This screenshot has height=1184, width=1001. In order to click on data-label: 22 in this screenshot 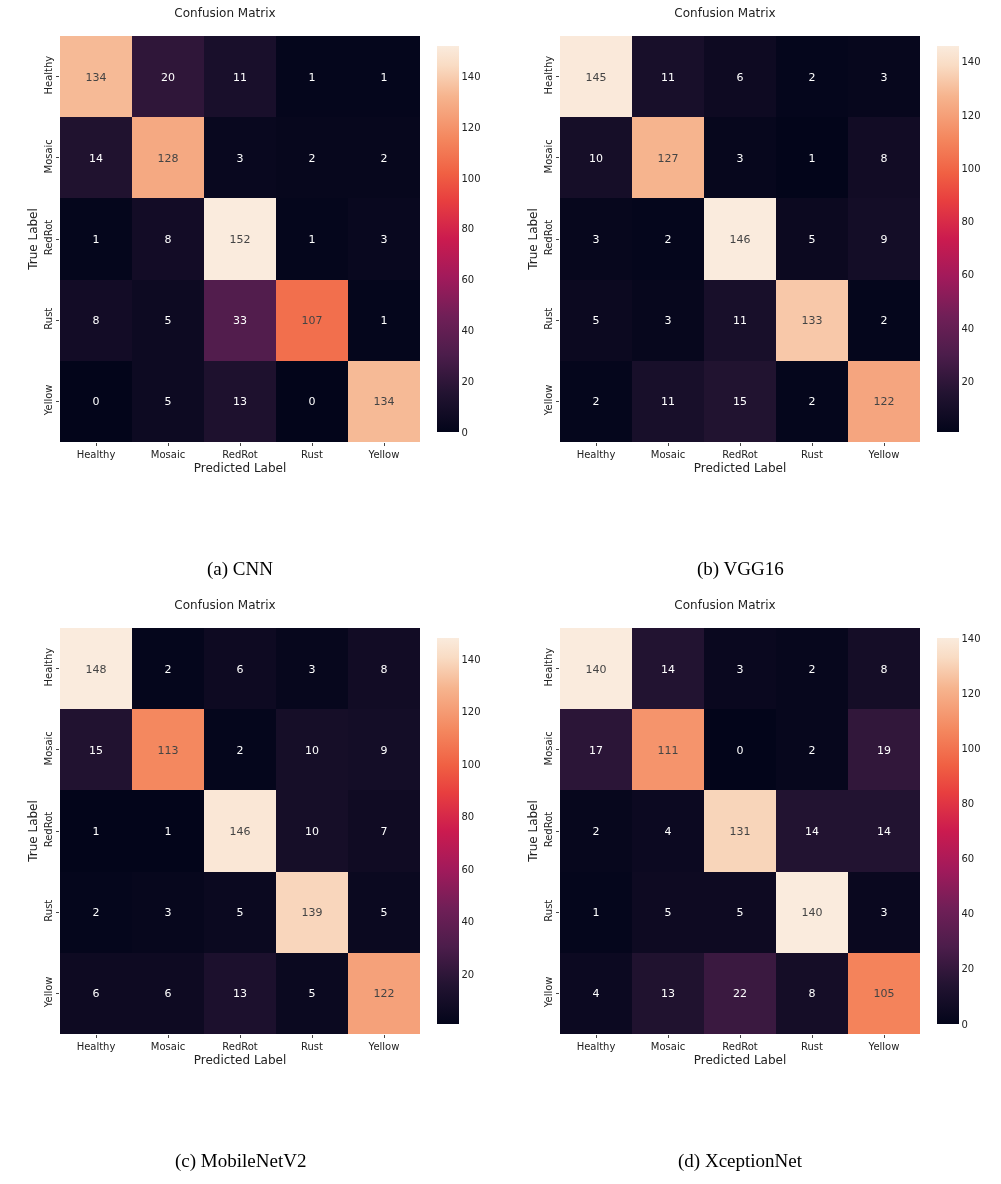, I will do `click(740, 993)`.